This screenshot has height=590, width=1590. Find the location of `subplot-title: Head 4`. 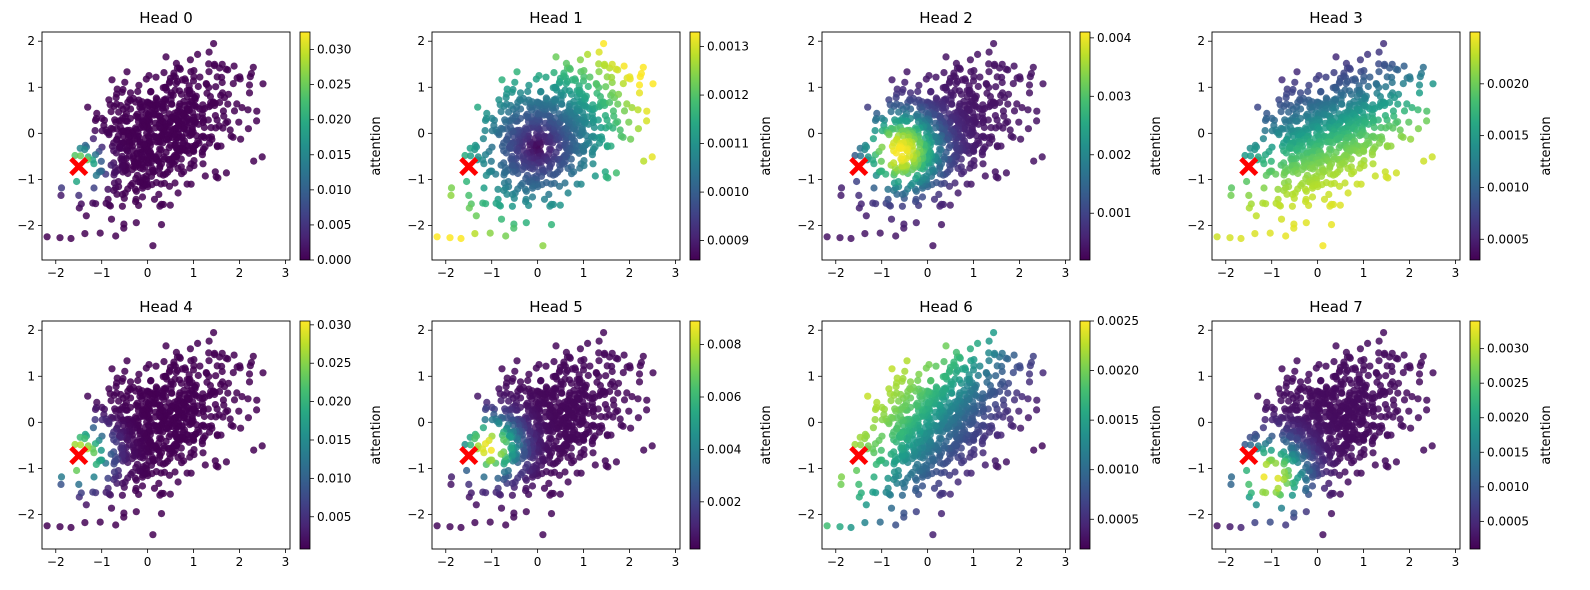

subplot-title: Head 4 is located at coordinates (166, 307).